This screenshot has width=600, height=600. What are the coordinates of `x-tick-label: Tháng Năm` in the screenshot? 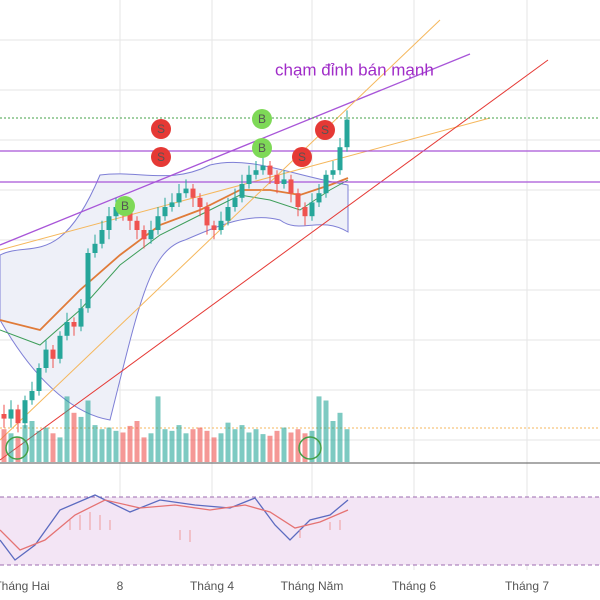 It's located at (312, 586).